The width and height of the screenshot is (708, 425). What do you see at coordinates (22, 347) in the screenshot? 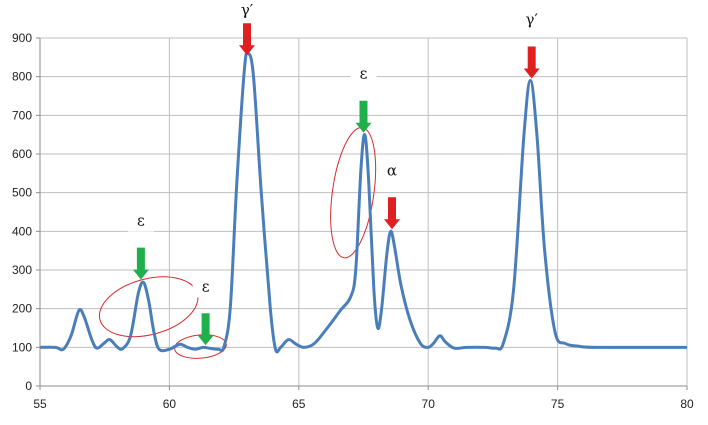
I see `y-tick-label: 100` at bounding box center [22, 347].